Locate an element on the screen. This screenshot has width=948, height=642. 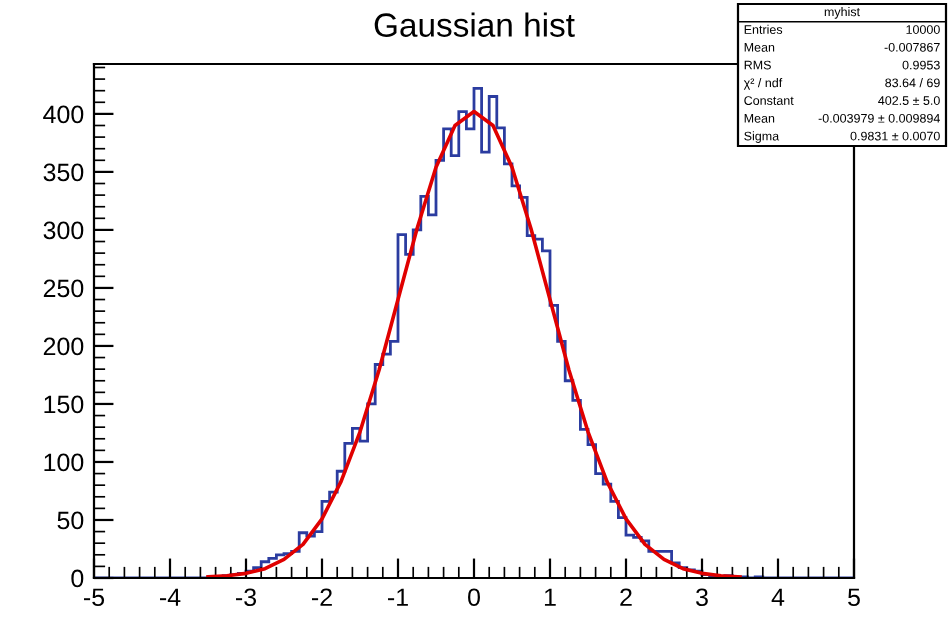
y-tick-label: 400 is located at coordinates (63, 114).